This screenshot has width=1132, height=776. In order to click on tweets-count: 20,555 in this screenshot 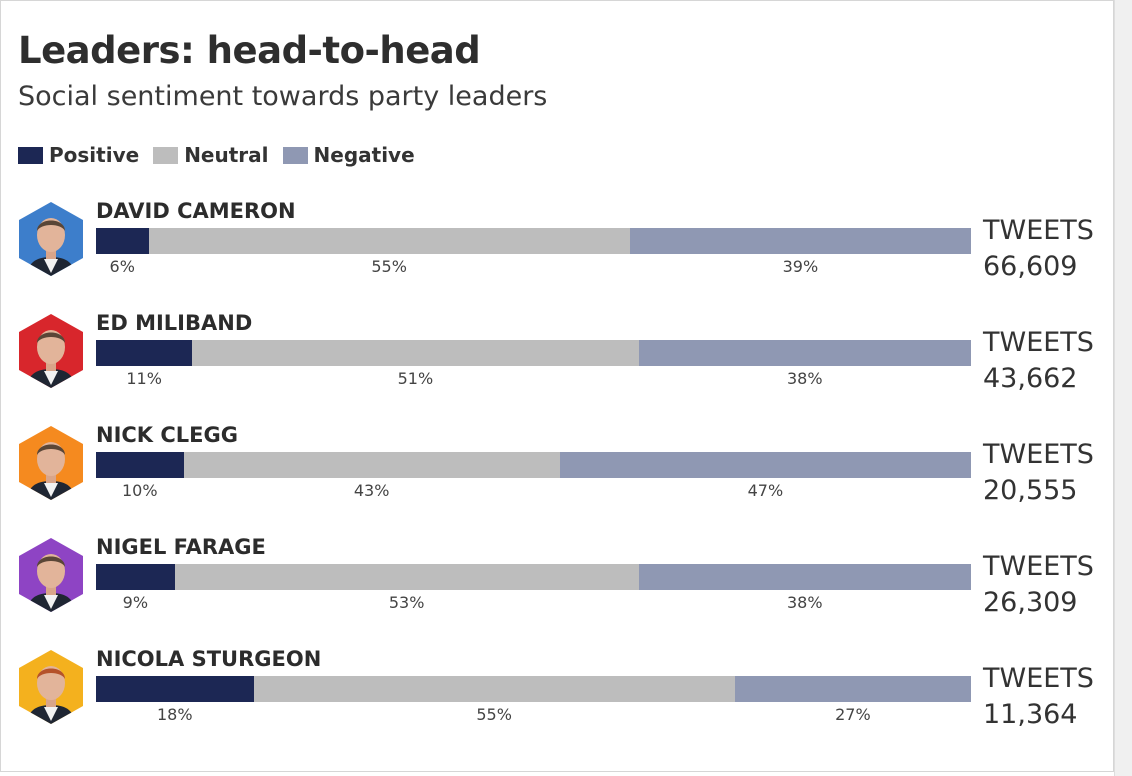, I will do `click(1030, 490)`.